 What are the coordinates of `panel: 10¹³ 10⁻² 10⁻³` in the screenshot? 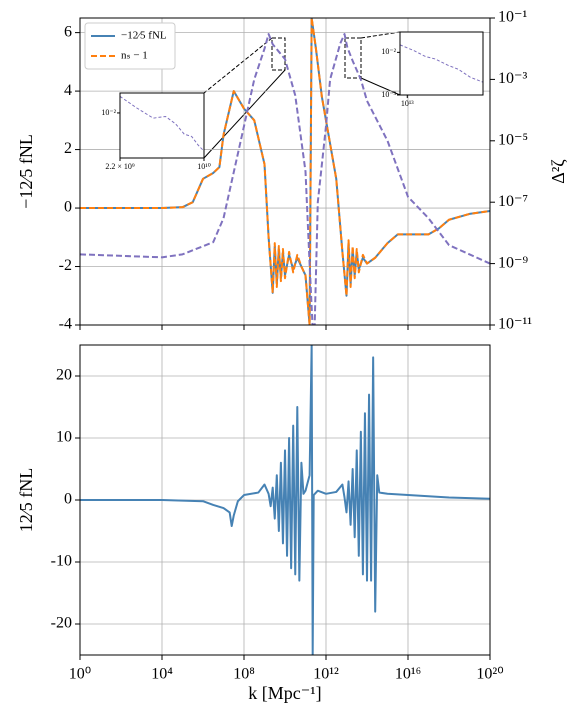 It's located at (432, 69).